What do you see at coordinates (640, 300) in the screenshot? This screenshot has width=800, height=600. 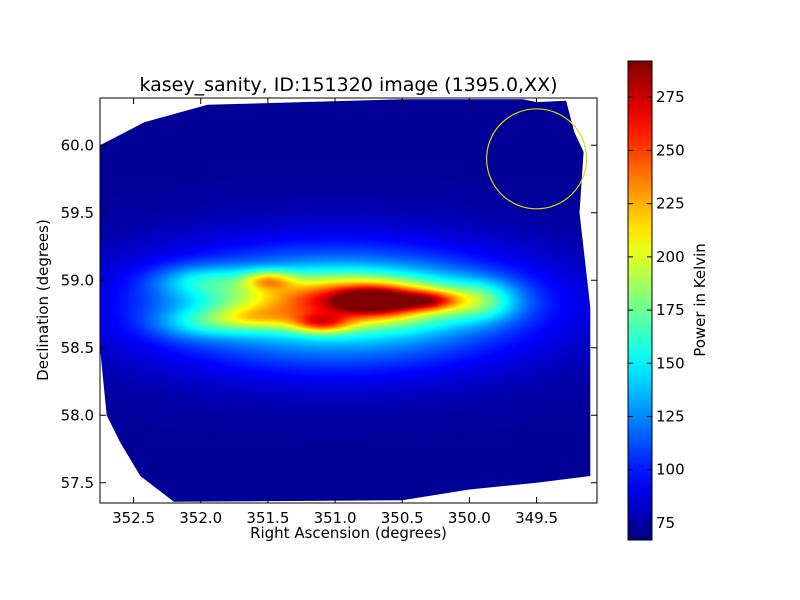 I see `colorbar-gradient` at bounding box center [640, 300].